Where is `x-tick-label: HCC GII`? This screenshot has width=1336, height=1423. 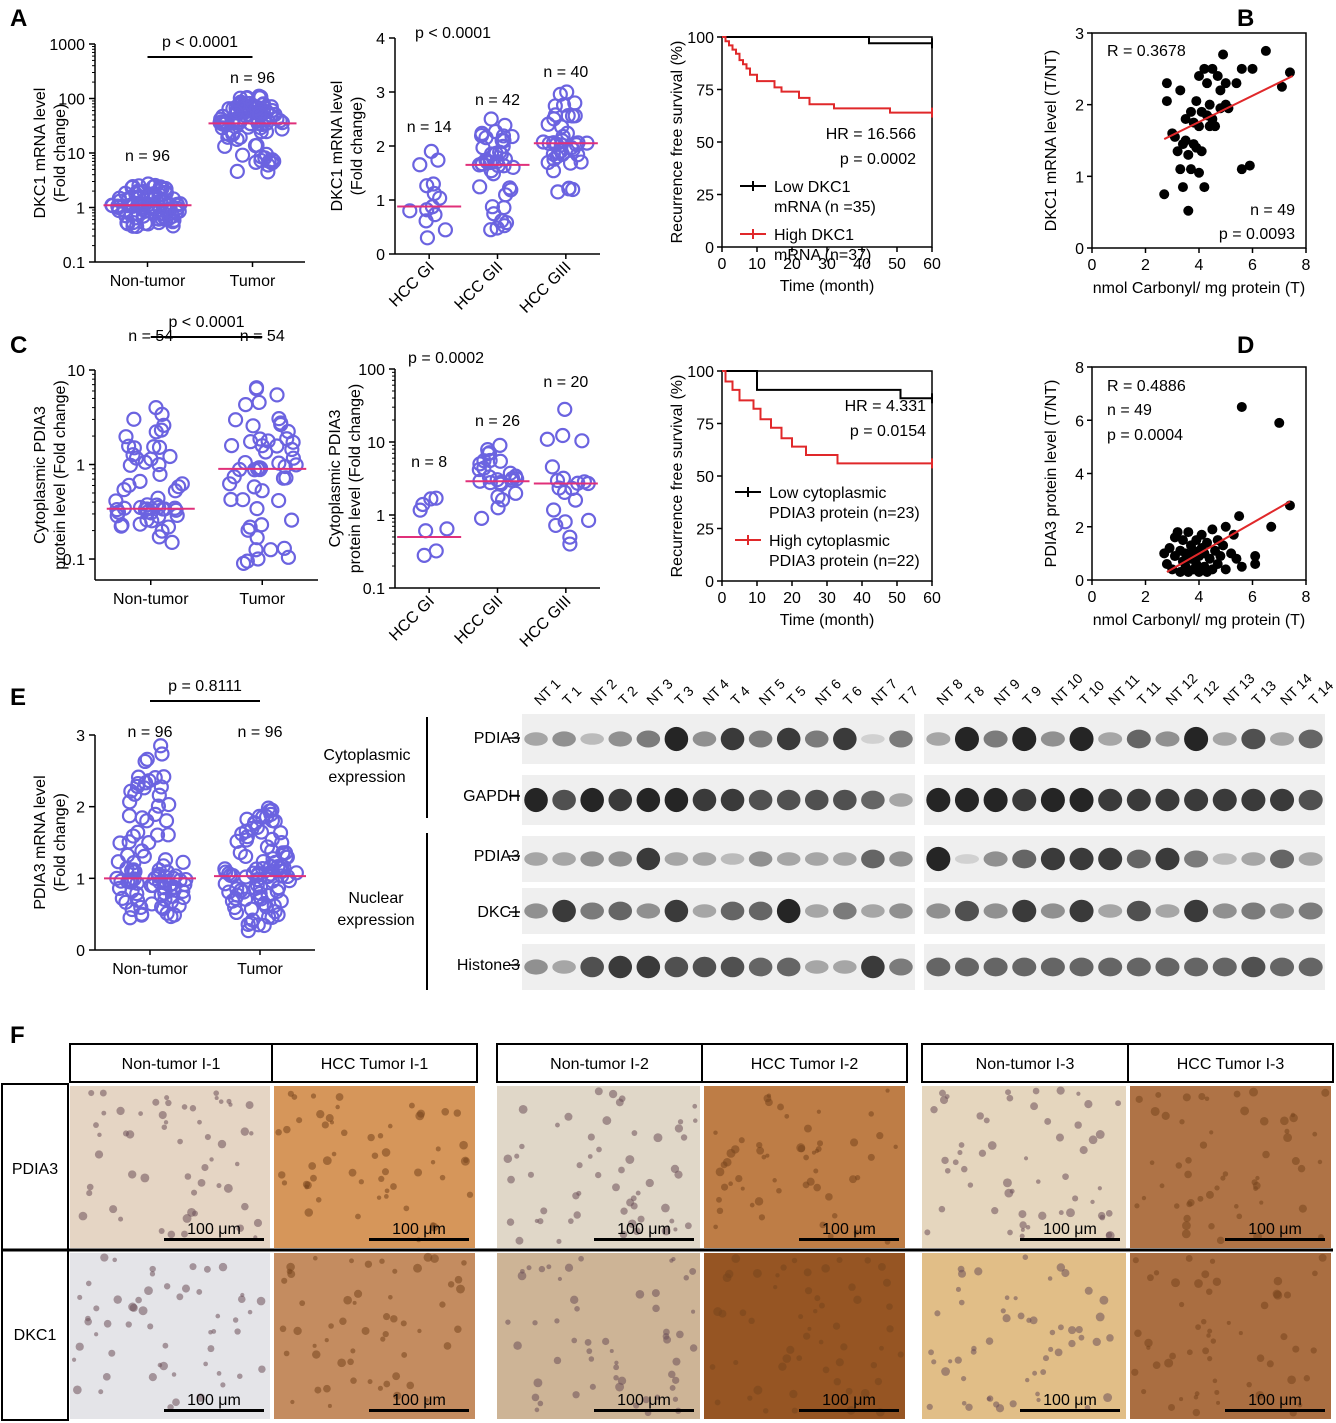 x-tick-label: HCC GII is located at coordinates (479, 286).